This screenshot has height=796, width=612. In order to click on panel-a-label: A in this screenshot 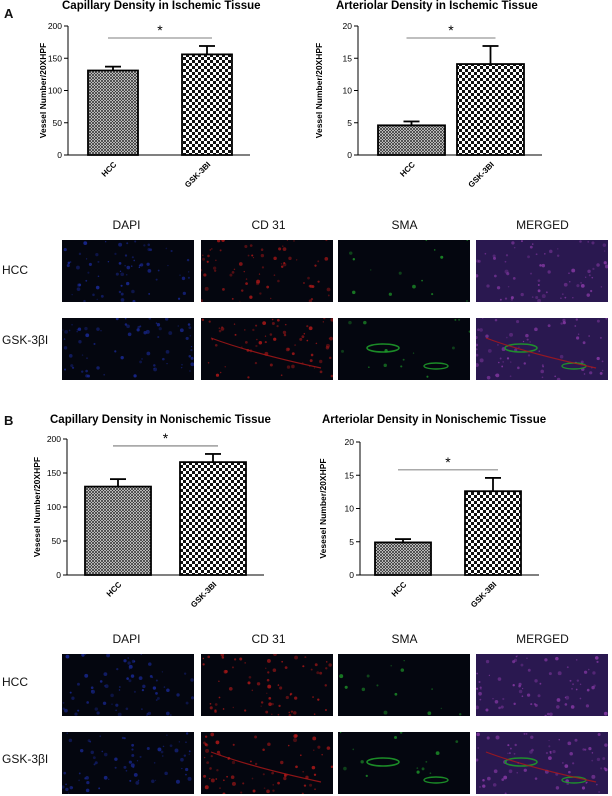, I will do `click(9, 13)`.